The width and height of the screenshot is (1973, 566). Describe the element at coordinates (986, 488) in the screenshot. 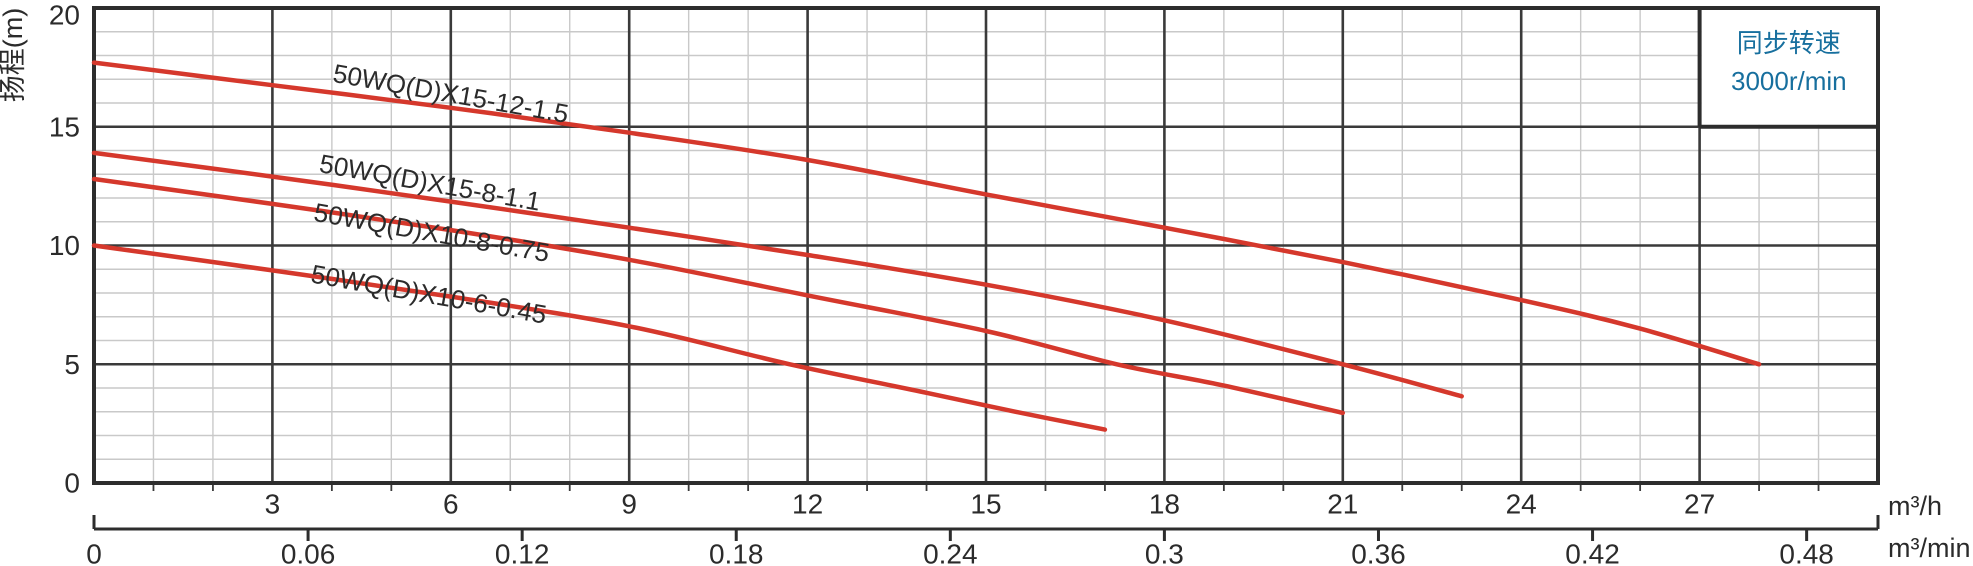

I see `bottom-minor-ticks` at that location.